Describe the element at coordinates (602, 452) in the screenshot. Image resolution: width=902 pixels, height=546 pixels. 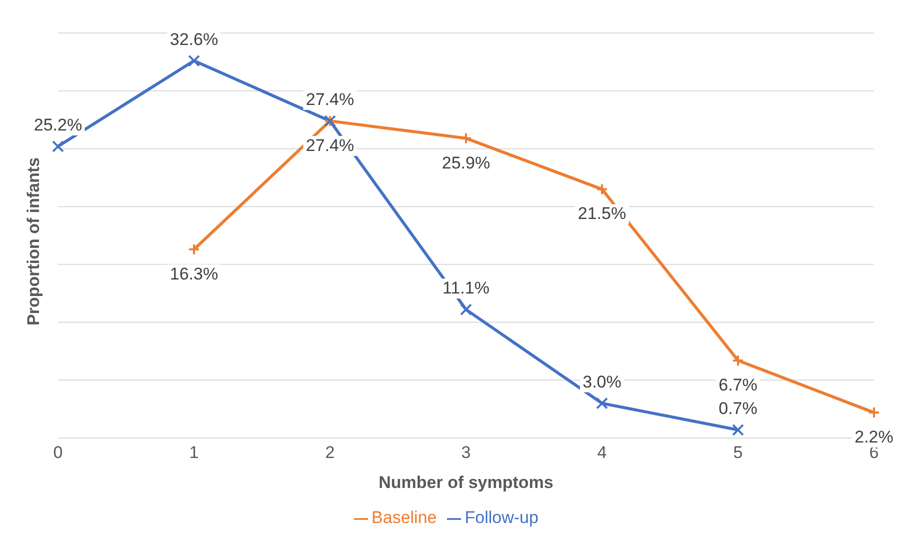
I see `x-tick-label: 4` at that location.